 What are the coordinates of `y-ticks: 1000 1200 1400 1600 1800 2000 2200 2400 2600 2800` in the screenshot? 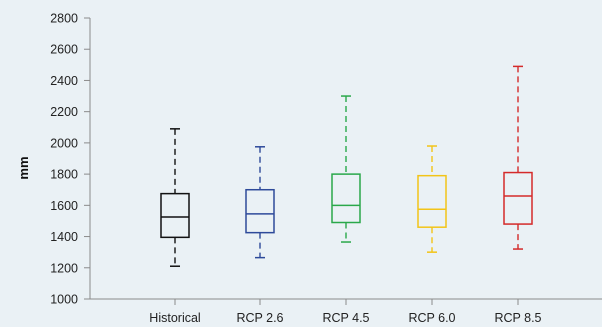 It's located at (70, 159).